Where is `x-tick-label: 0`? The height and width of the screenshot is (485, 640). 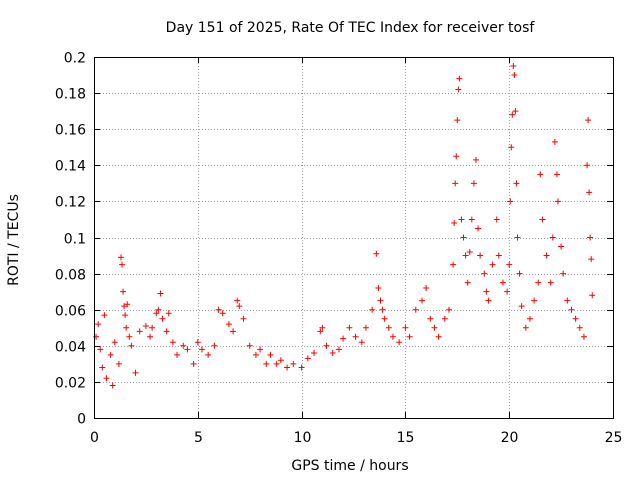
x-tick-label: 0 is located at coordinates (94, 438).